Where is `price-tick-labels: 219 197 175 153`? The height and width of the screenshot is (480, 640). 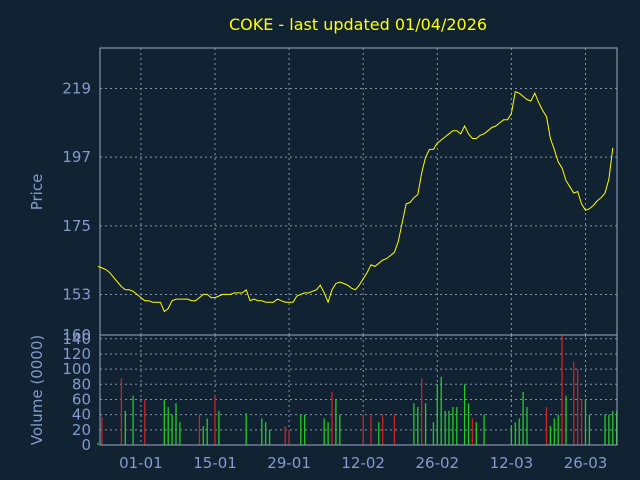
price-tick-labels: 219 197 175 153 is located at coordinates (76, 192).